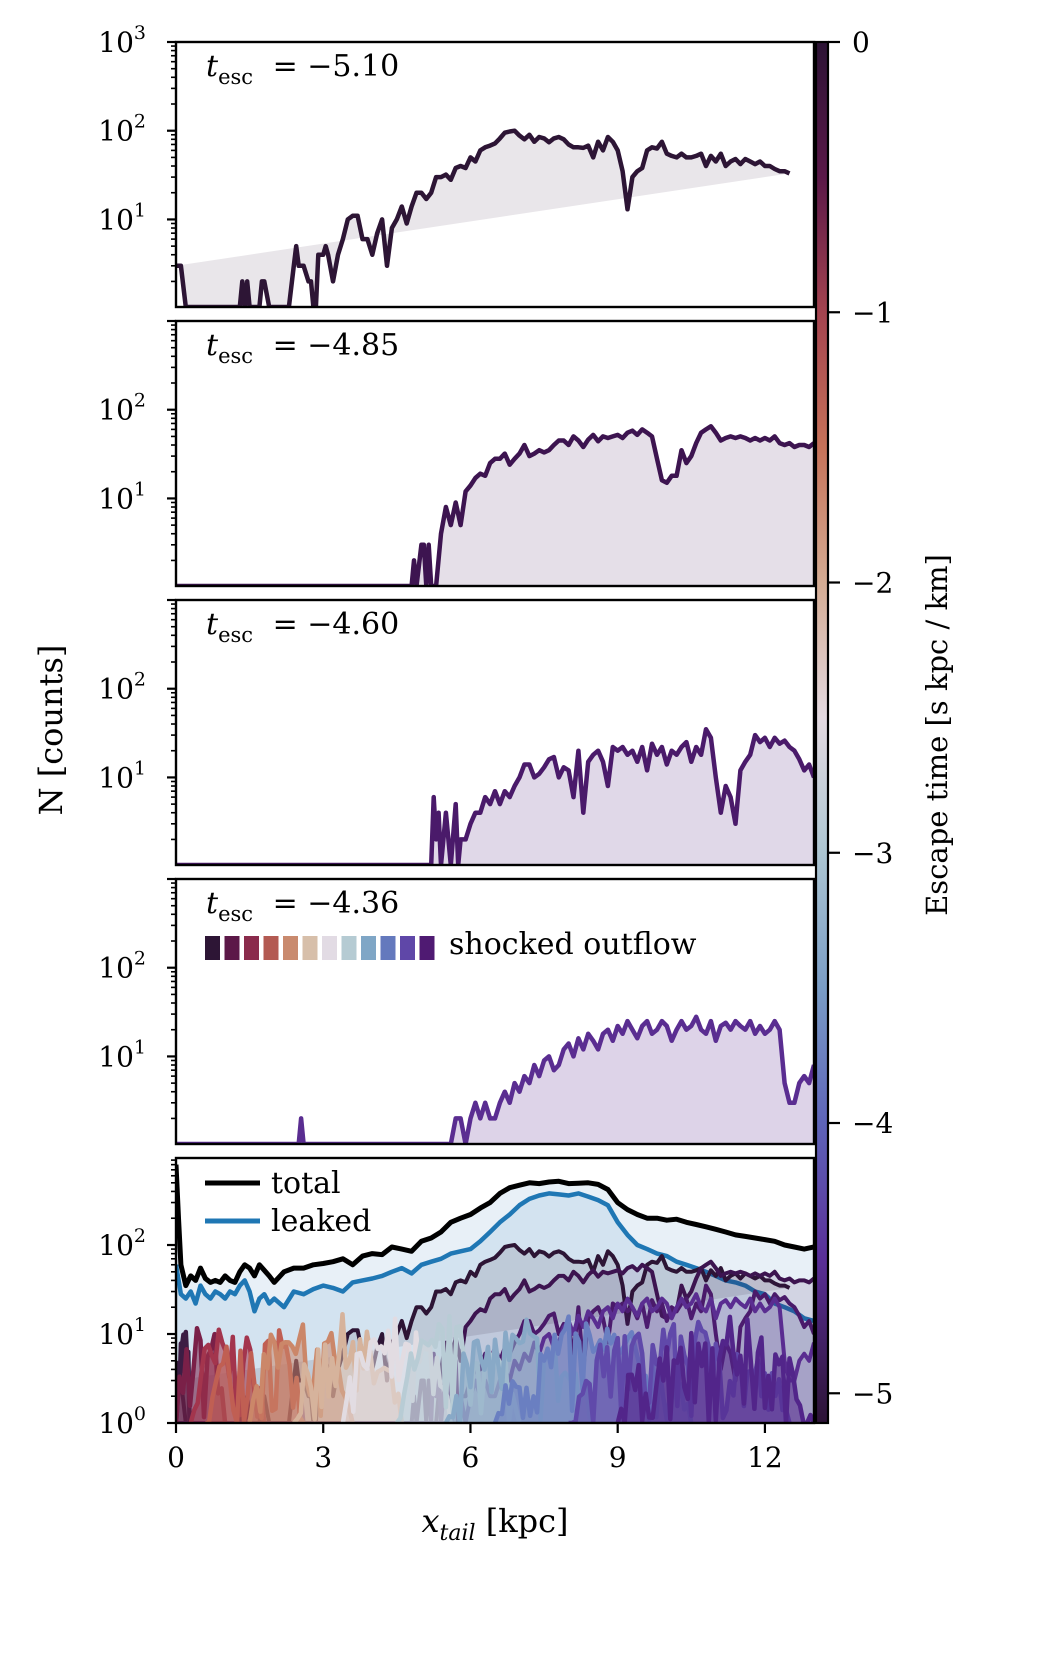 This screenshot has width=1051, height=1669. I want to click on colorbar-gradient, so click(822, 732).